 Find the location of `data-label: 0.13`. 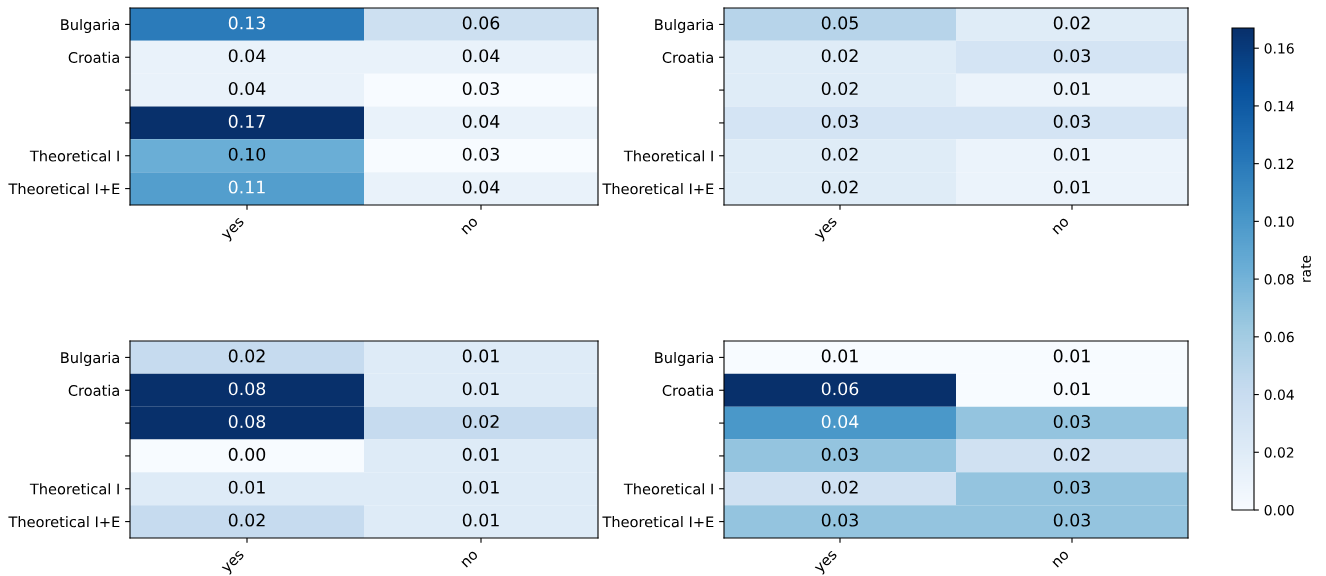

data-label: 0.13 is located at coordinates (246, 23).